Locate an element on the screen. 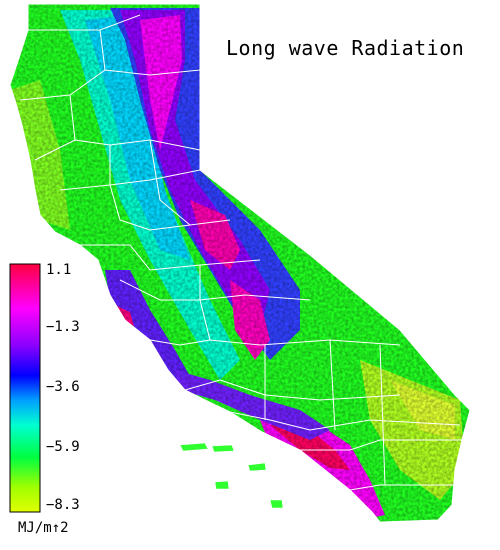  legend-tick-label: −1.3 is located at coordinates (63, 327).